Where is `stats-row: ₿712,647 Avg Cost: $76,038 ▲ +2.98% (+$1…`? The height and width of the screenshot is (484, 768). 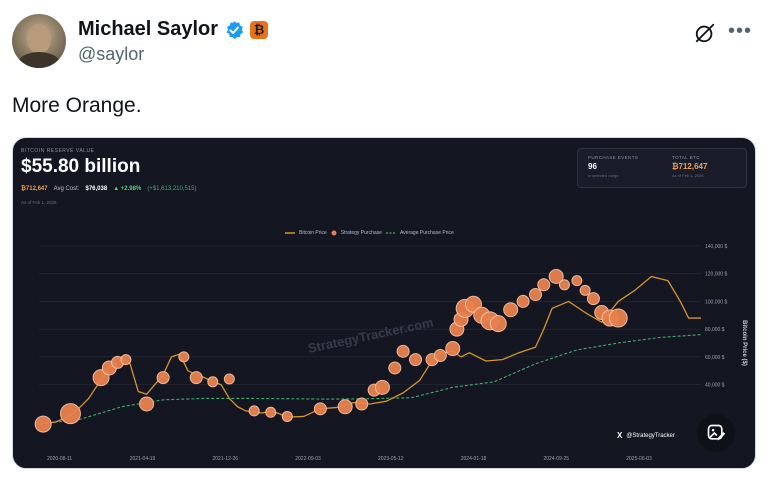
stats-row: ₿712,647 Avg Cost: $76,038 ▲ +2.98% (+$1… is located at coordinates (109, 189).